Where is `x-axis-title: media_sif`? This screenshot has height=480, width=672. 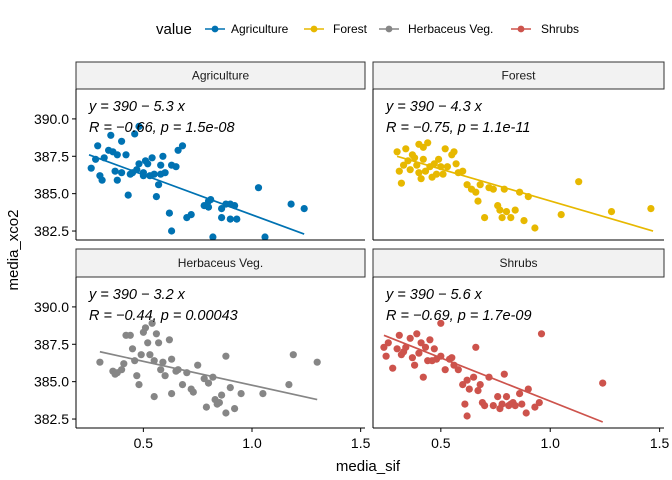 x-axis-title: media_sif is located at coordinates (368, 466).